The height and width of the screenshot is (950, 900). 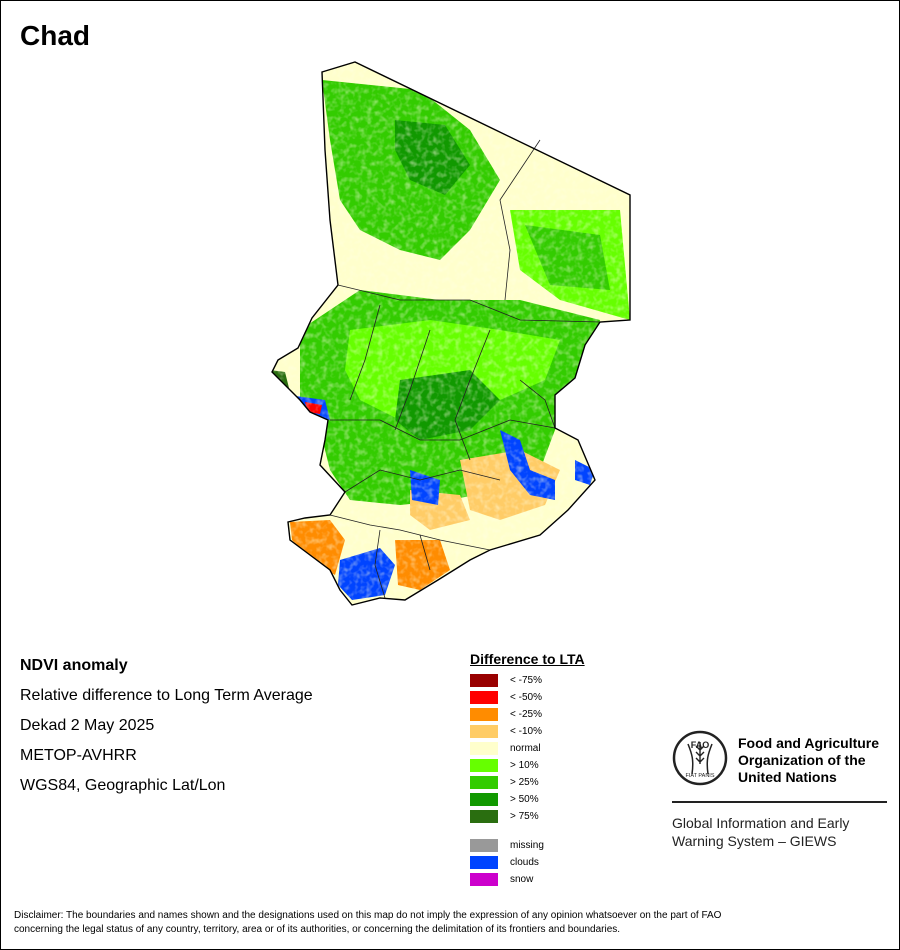 I want to click on legend-item: snow, so click(x=570, y=879).